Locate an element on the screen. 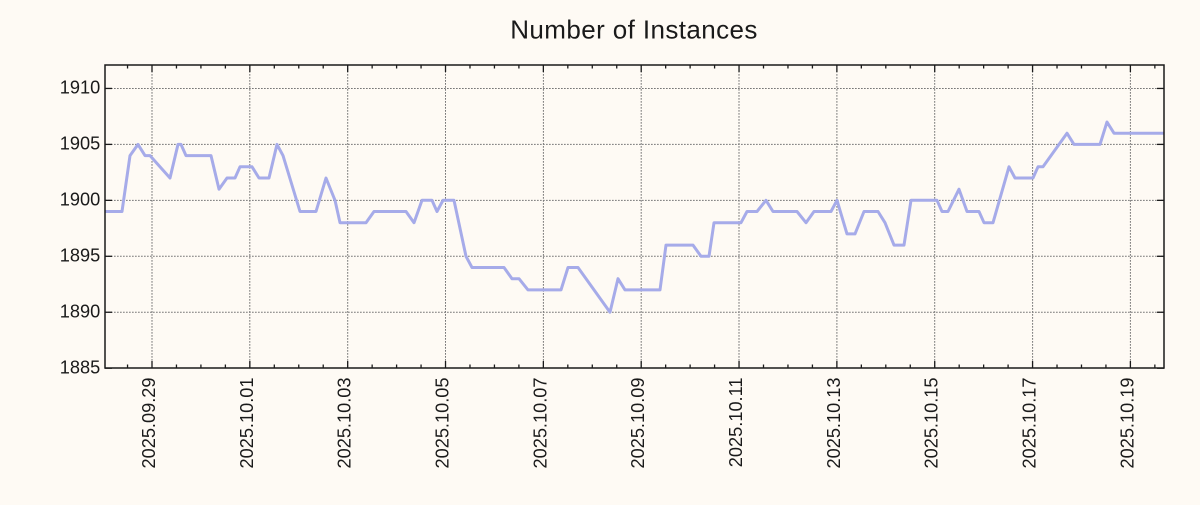 The height and width of the screenshot is (505, 1200). svg-text: 2025.10.19 is located at coordinates (1127, 423).